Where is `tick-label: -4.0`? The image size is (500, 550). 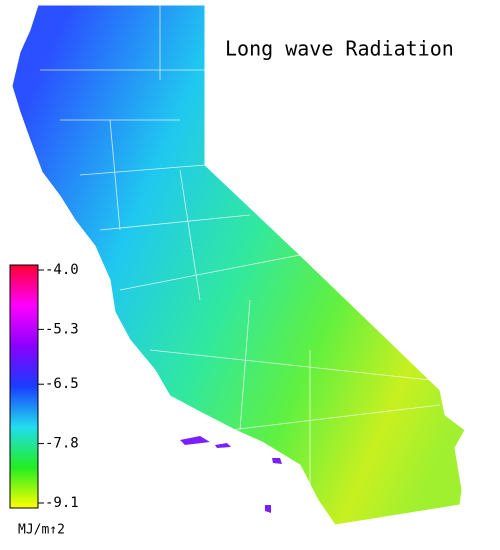 tick-label: -4.0 is located at coordinates (62, 270).